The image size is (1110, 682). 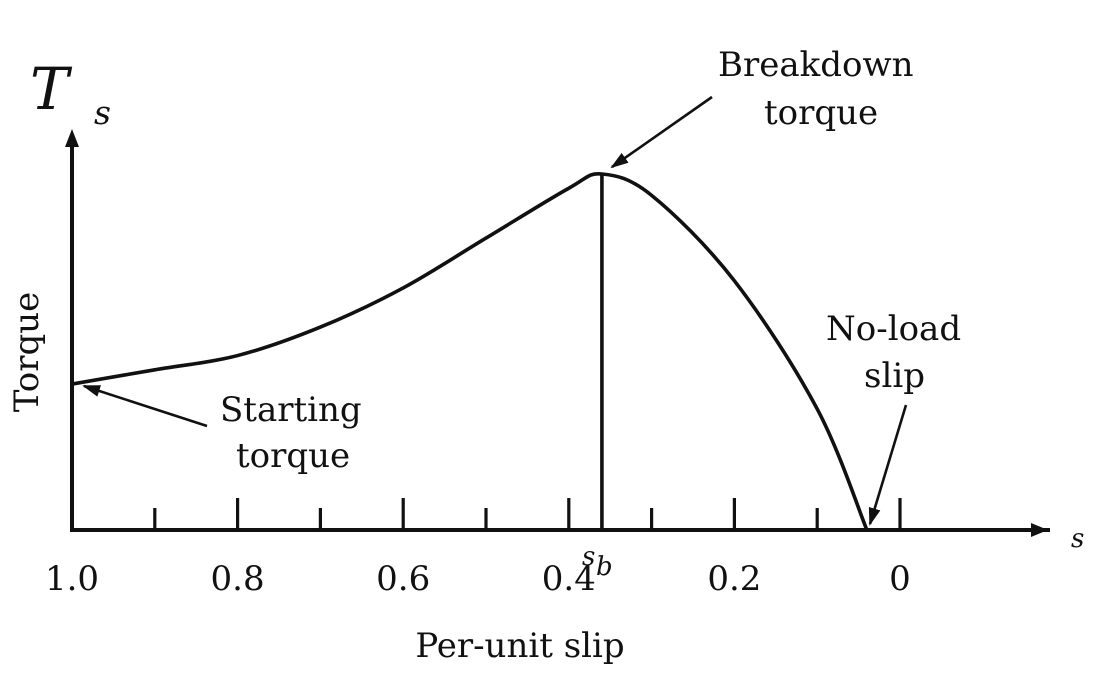 What do you see at coordinates (893, 329) in the screenshot?
I see `no-load-slip-label-line-1: No-load` at bounding box center [893, 329].